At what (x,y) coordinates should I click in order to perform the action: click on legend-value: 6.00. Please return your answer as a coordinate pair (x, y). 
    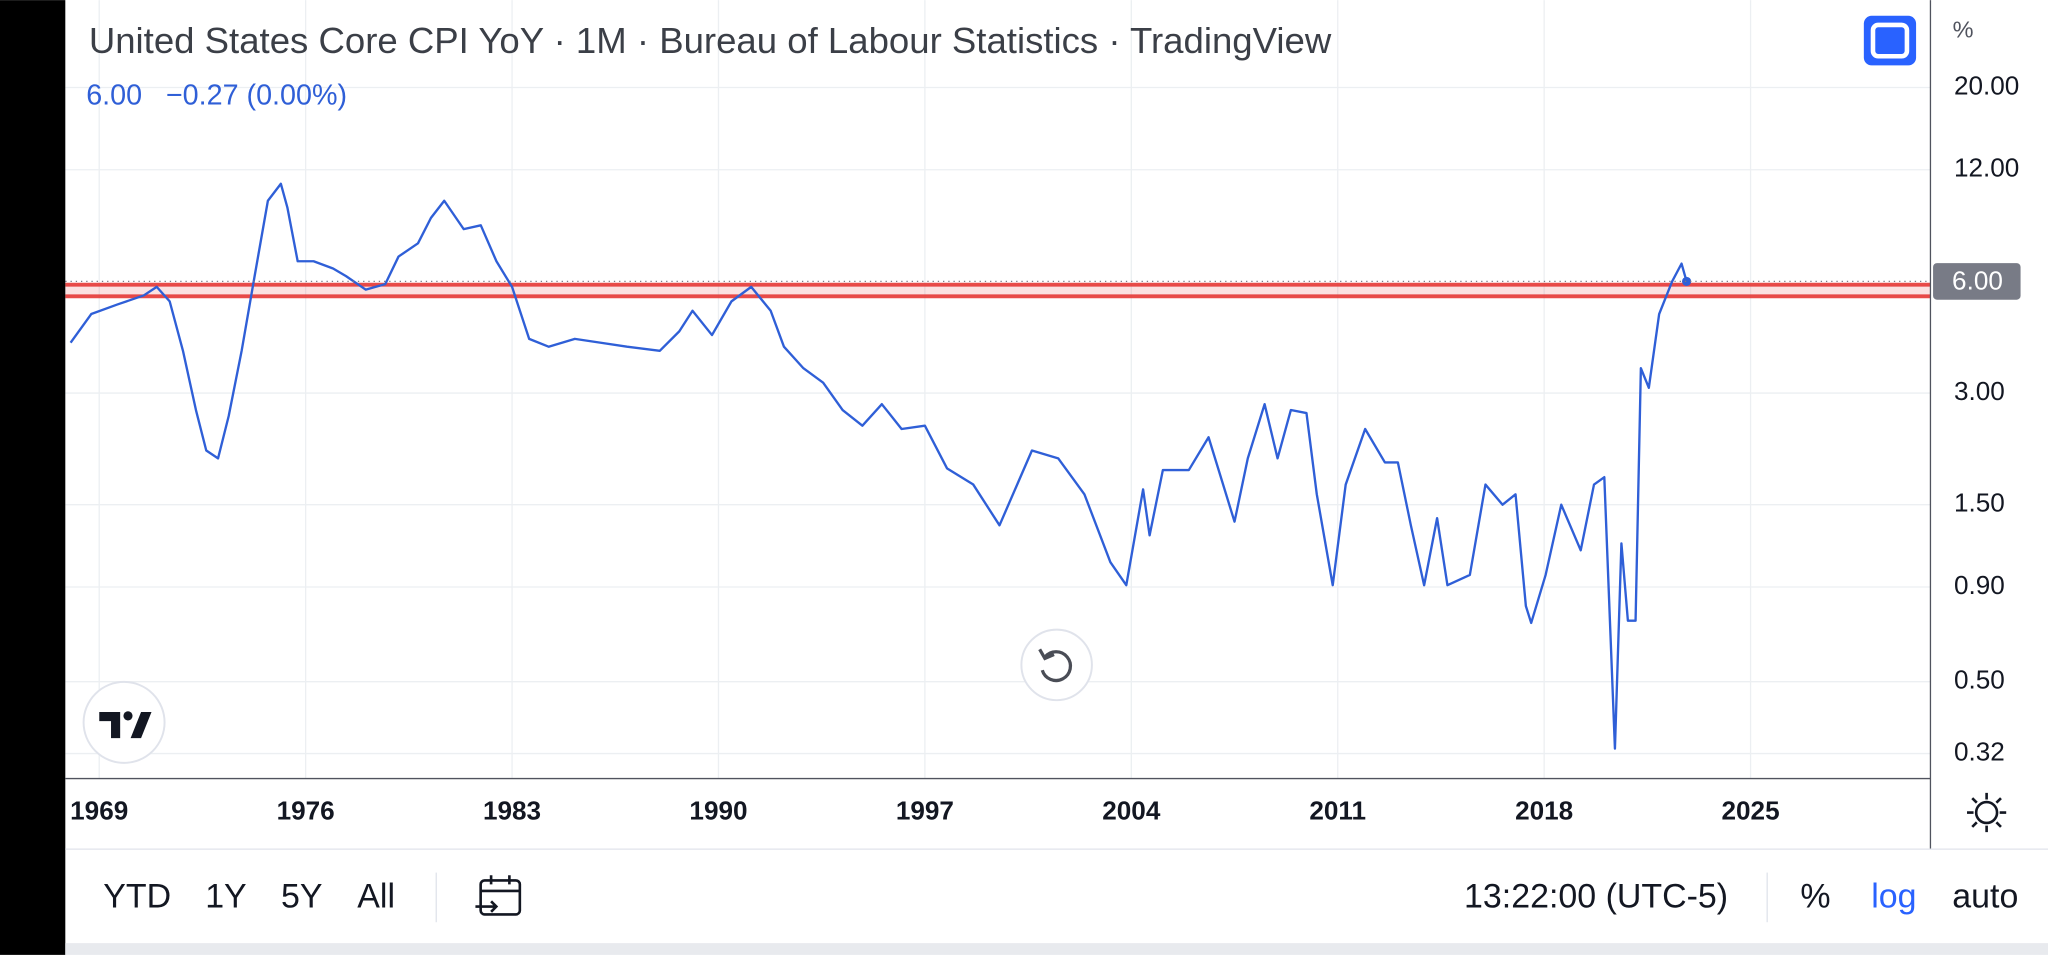
    Looking at the image, I should click on (114, 95).